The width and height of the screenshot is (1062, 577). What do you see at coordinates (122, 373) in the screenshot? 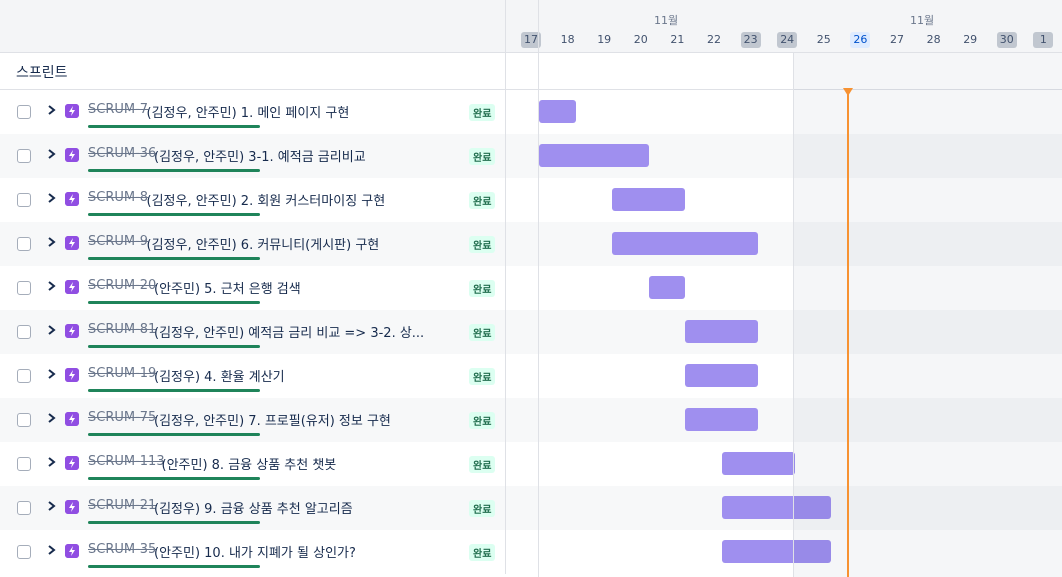
I see `issue-key: SCRUM-19` at bounding box center [122, 373].